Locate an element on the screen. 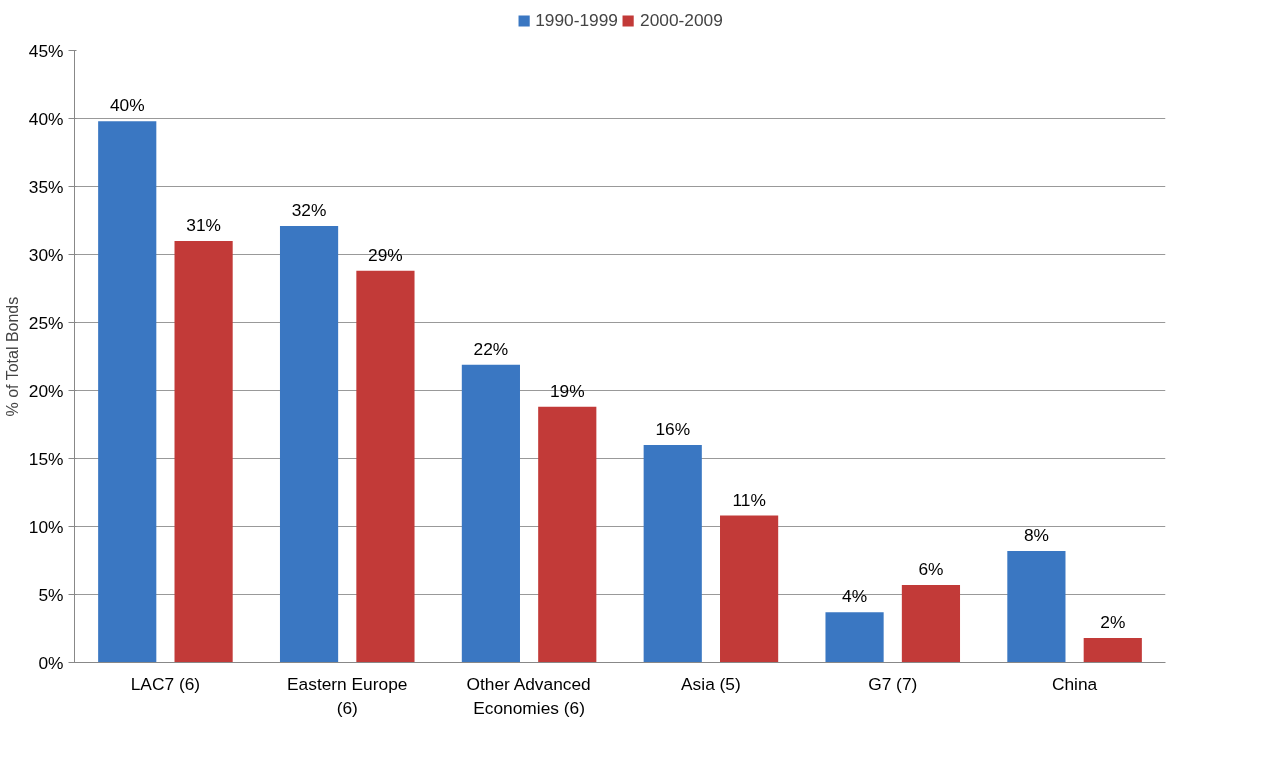 This screenshot has width=1268, height=758. y-tick-label: 30% is located at coordinates (46, 254).